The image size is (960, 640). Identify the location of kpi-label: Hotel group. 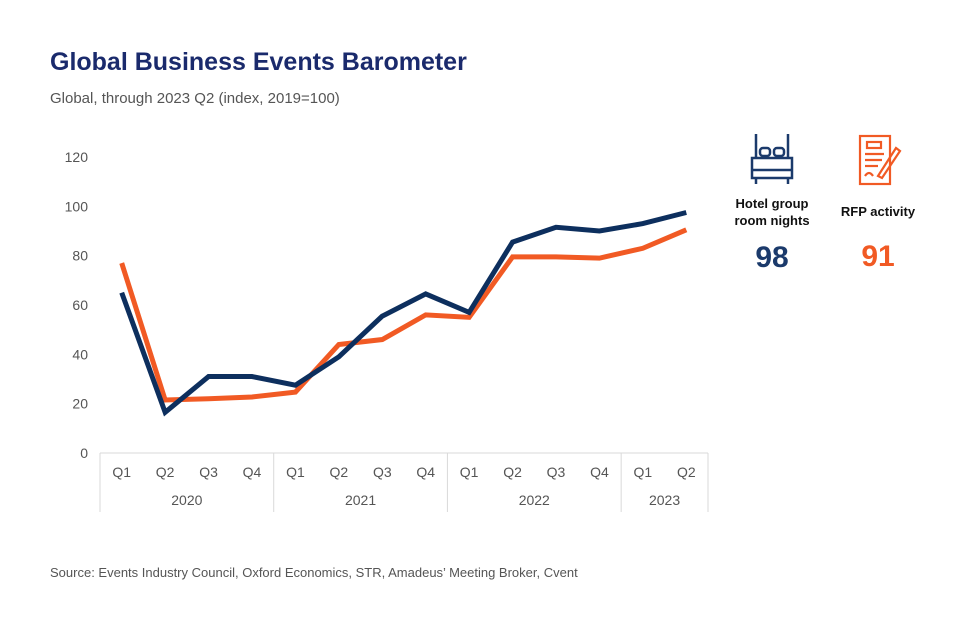
(772, 203).